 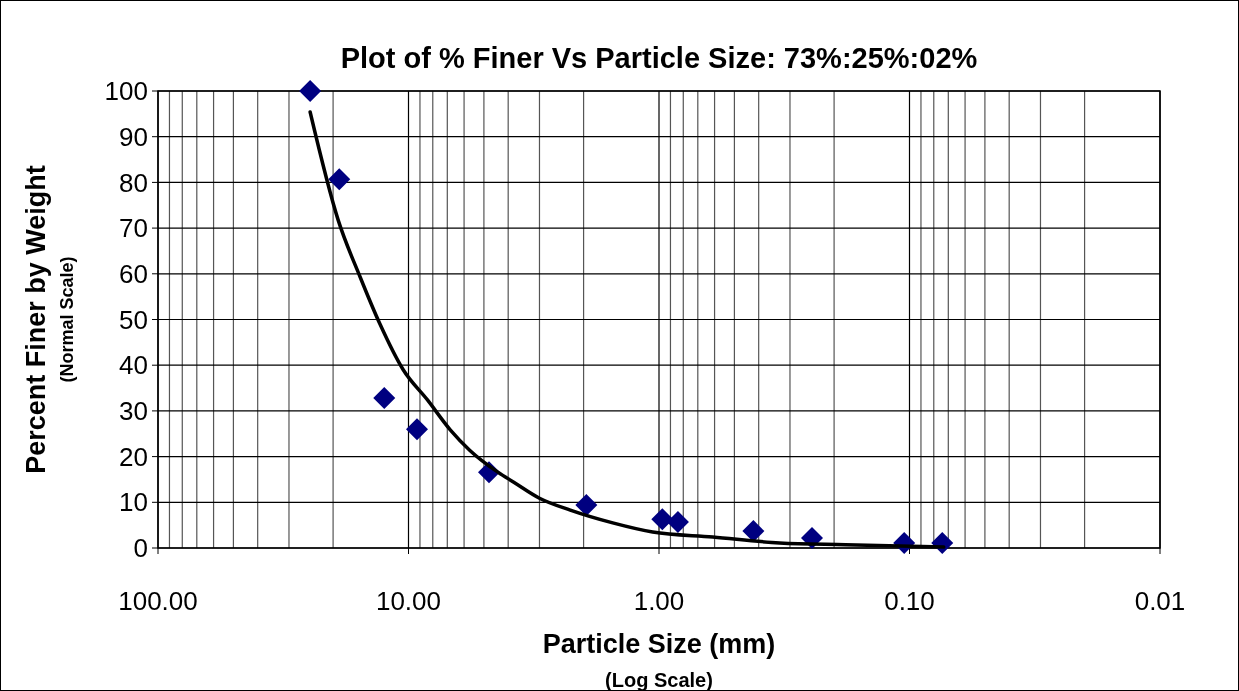 What do you see at coordinates (909, 601) in the screenshot?
I see `x-tick-label: 0.10` at bounding box center [909, 601].